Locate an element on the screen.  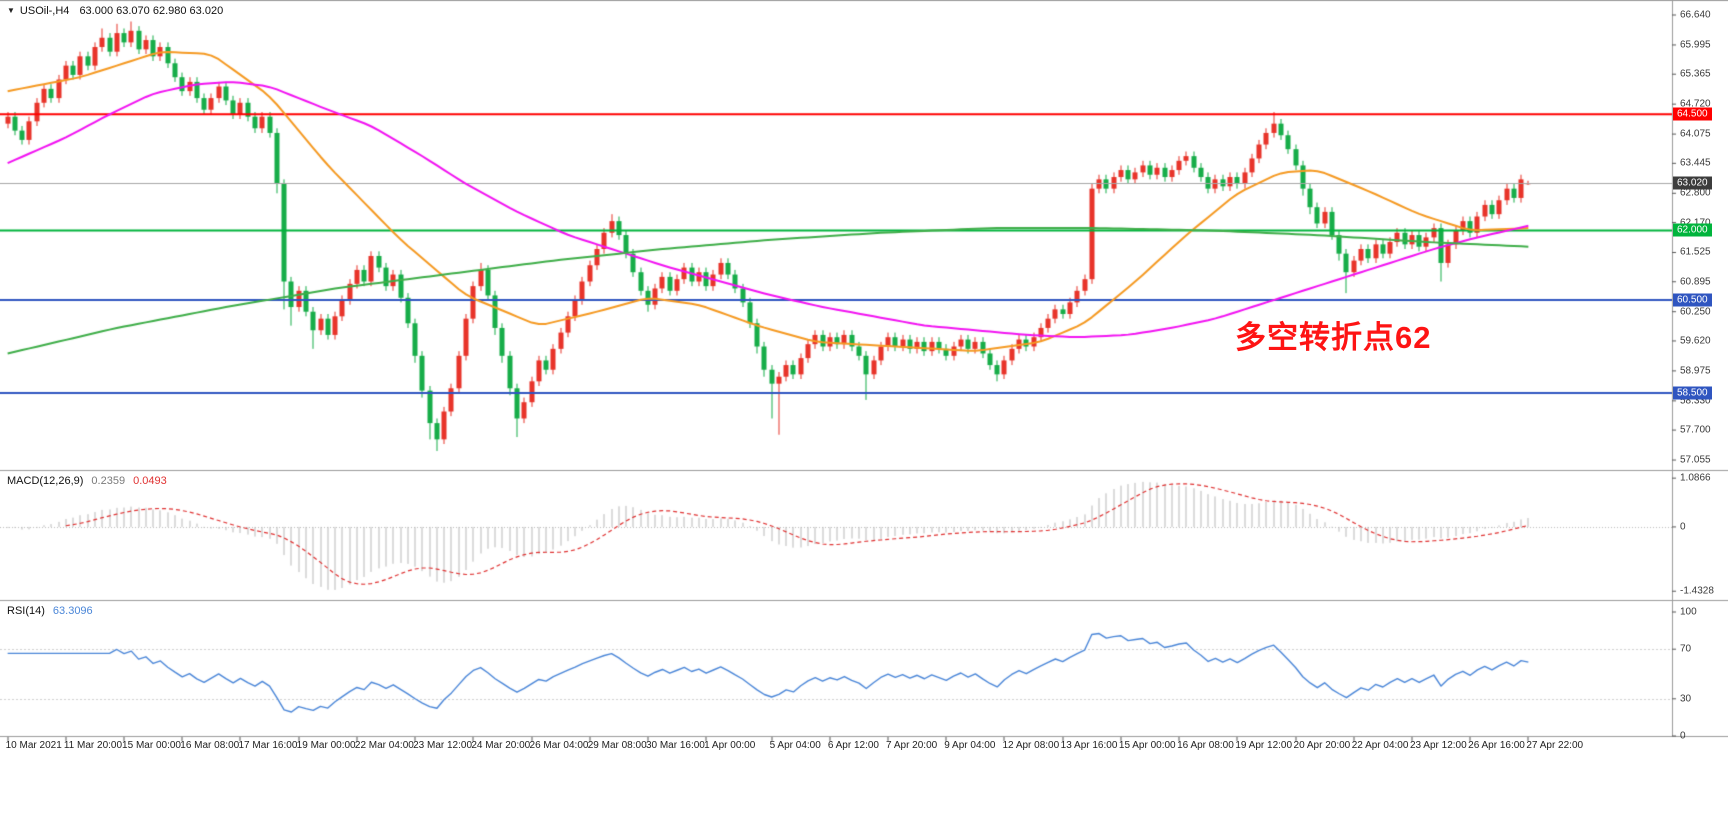
time-axis-label: 13 Apr 16:00 is located at coordinates (1089, 745).